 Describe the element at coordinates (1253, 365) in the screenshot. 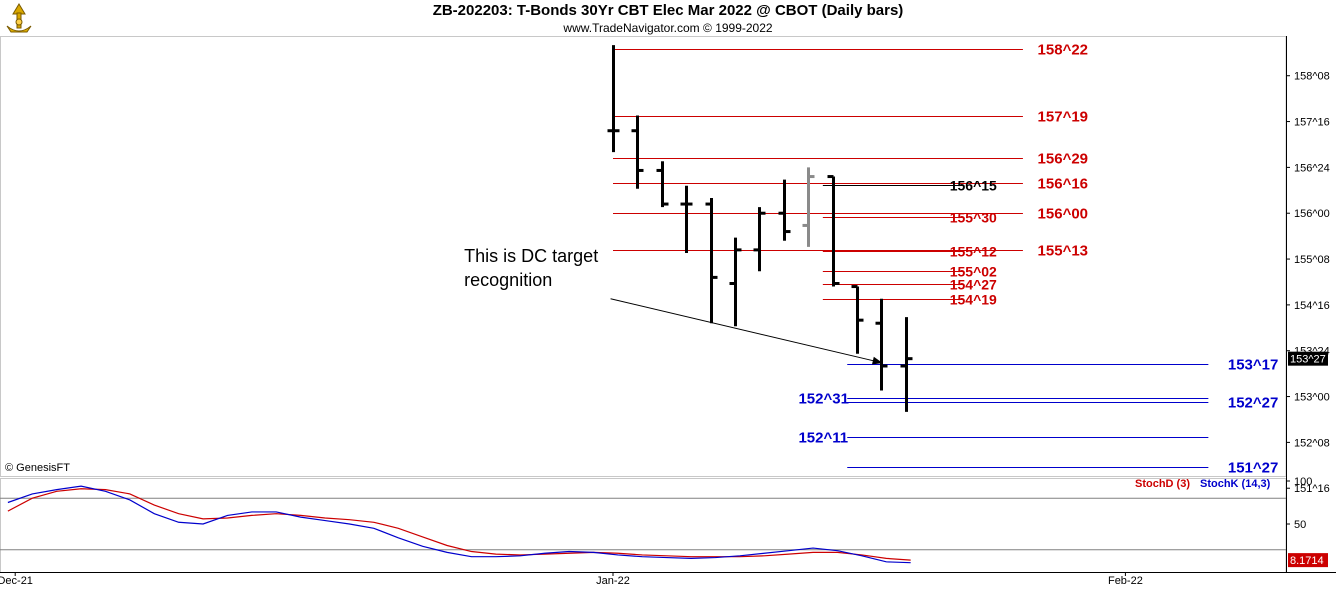

I see `level-label: 153^17` at that location.